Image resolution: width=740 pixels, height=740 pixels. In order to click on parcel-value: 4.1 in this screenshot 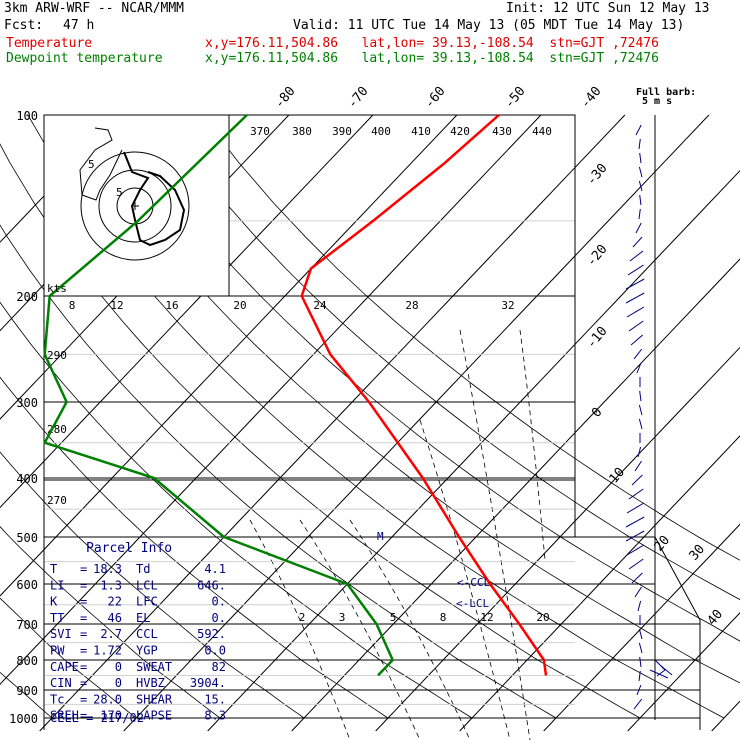, I will do `click(215, 569)`.